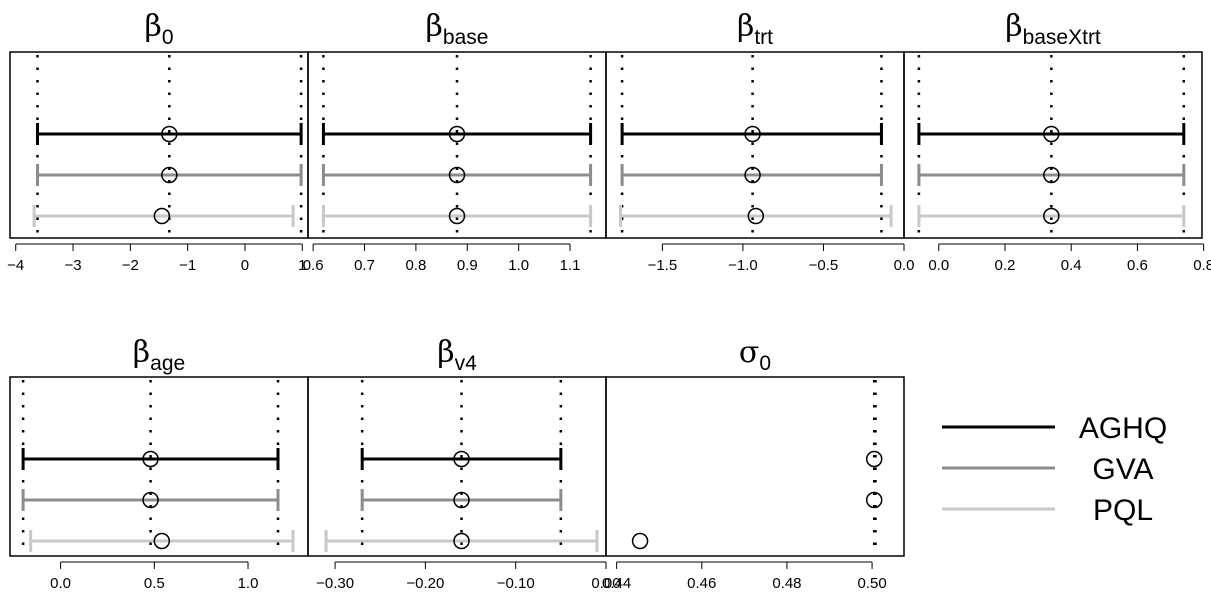 The image size is (1211, 603). I want to click on x-tick-label: 0.4, so click(1071, 265).